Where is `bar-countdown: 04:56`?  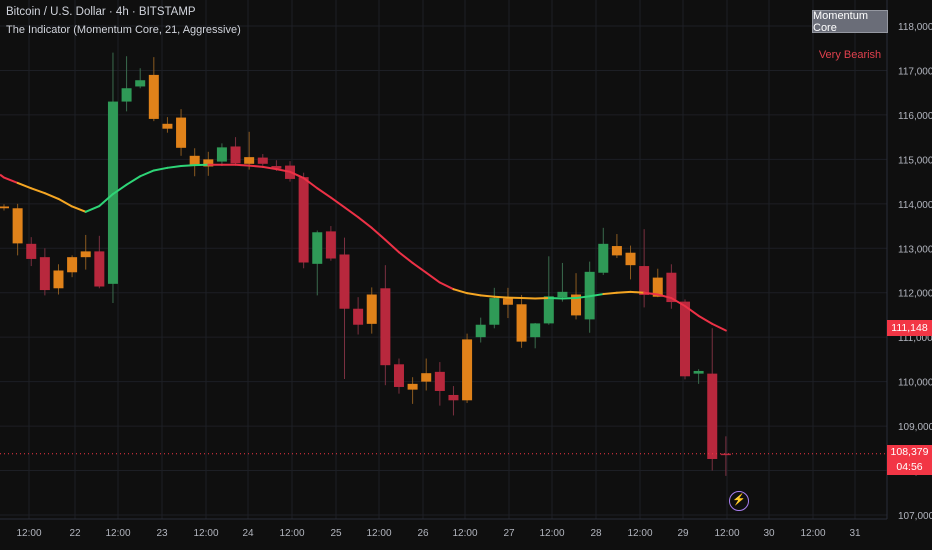
bar-countdown: 04:56 is located at coordinates (909, 467).